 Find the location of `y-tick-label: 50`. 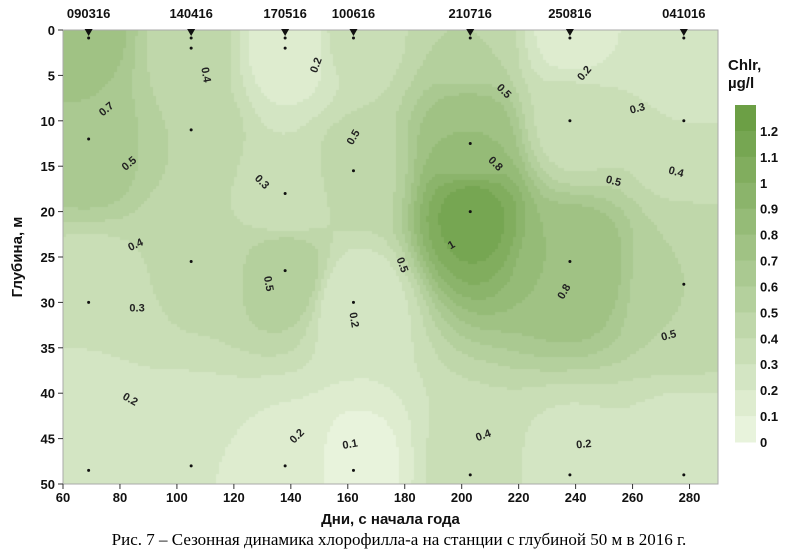

y-tick-label: 50 is located at coordinates (48, 484).